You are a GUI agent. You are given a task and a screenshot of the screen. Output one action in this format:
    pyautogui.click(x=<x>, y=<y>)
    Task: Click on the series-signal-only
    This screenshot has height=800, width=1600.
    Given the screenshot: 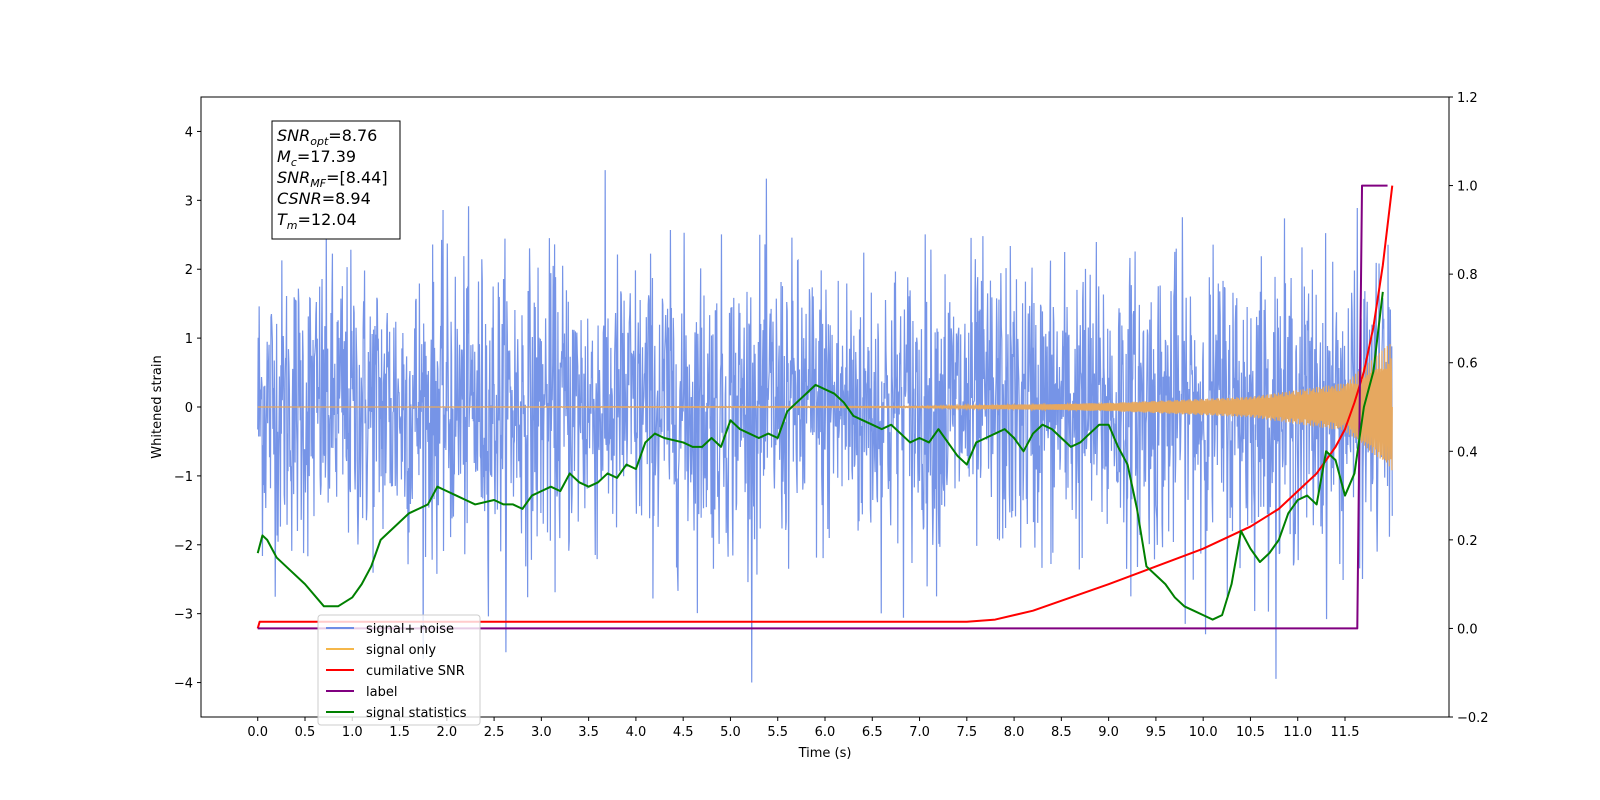 What is the action you would take?
    pyautogui.click(x=825, y=407)
    